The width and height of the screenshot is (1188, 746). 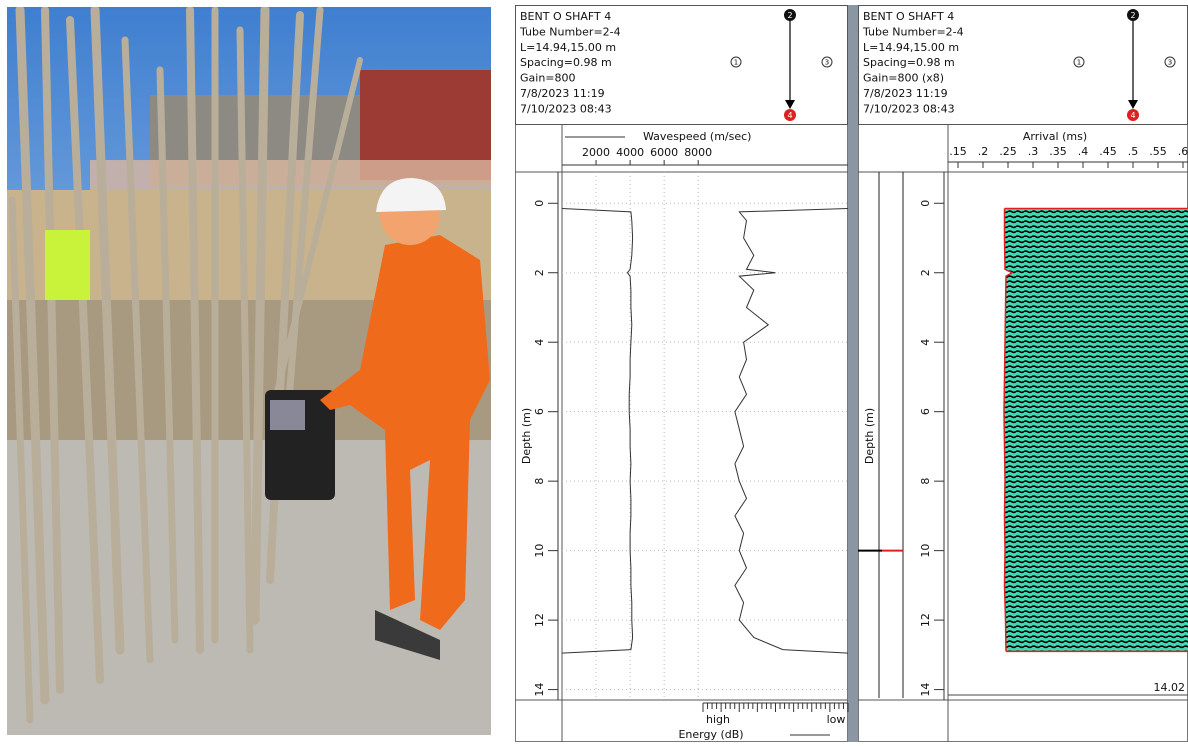 What do you see at coordinates (1183, 151) in the screenshot?
I see `x-tick-label: .6` at bounding box center [1183, 151].